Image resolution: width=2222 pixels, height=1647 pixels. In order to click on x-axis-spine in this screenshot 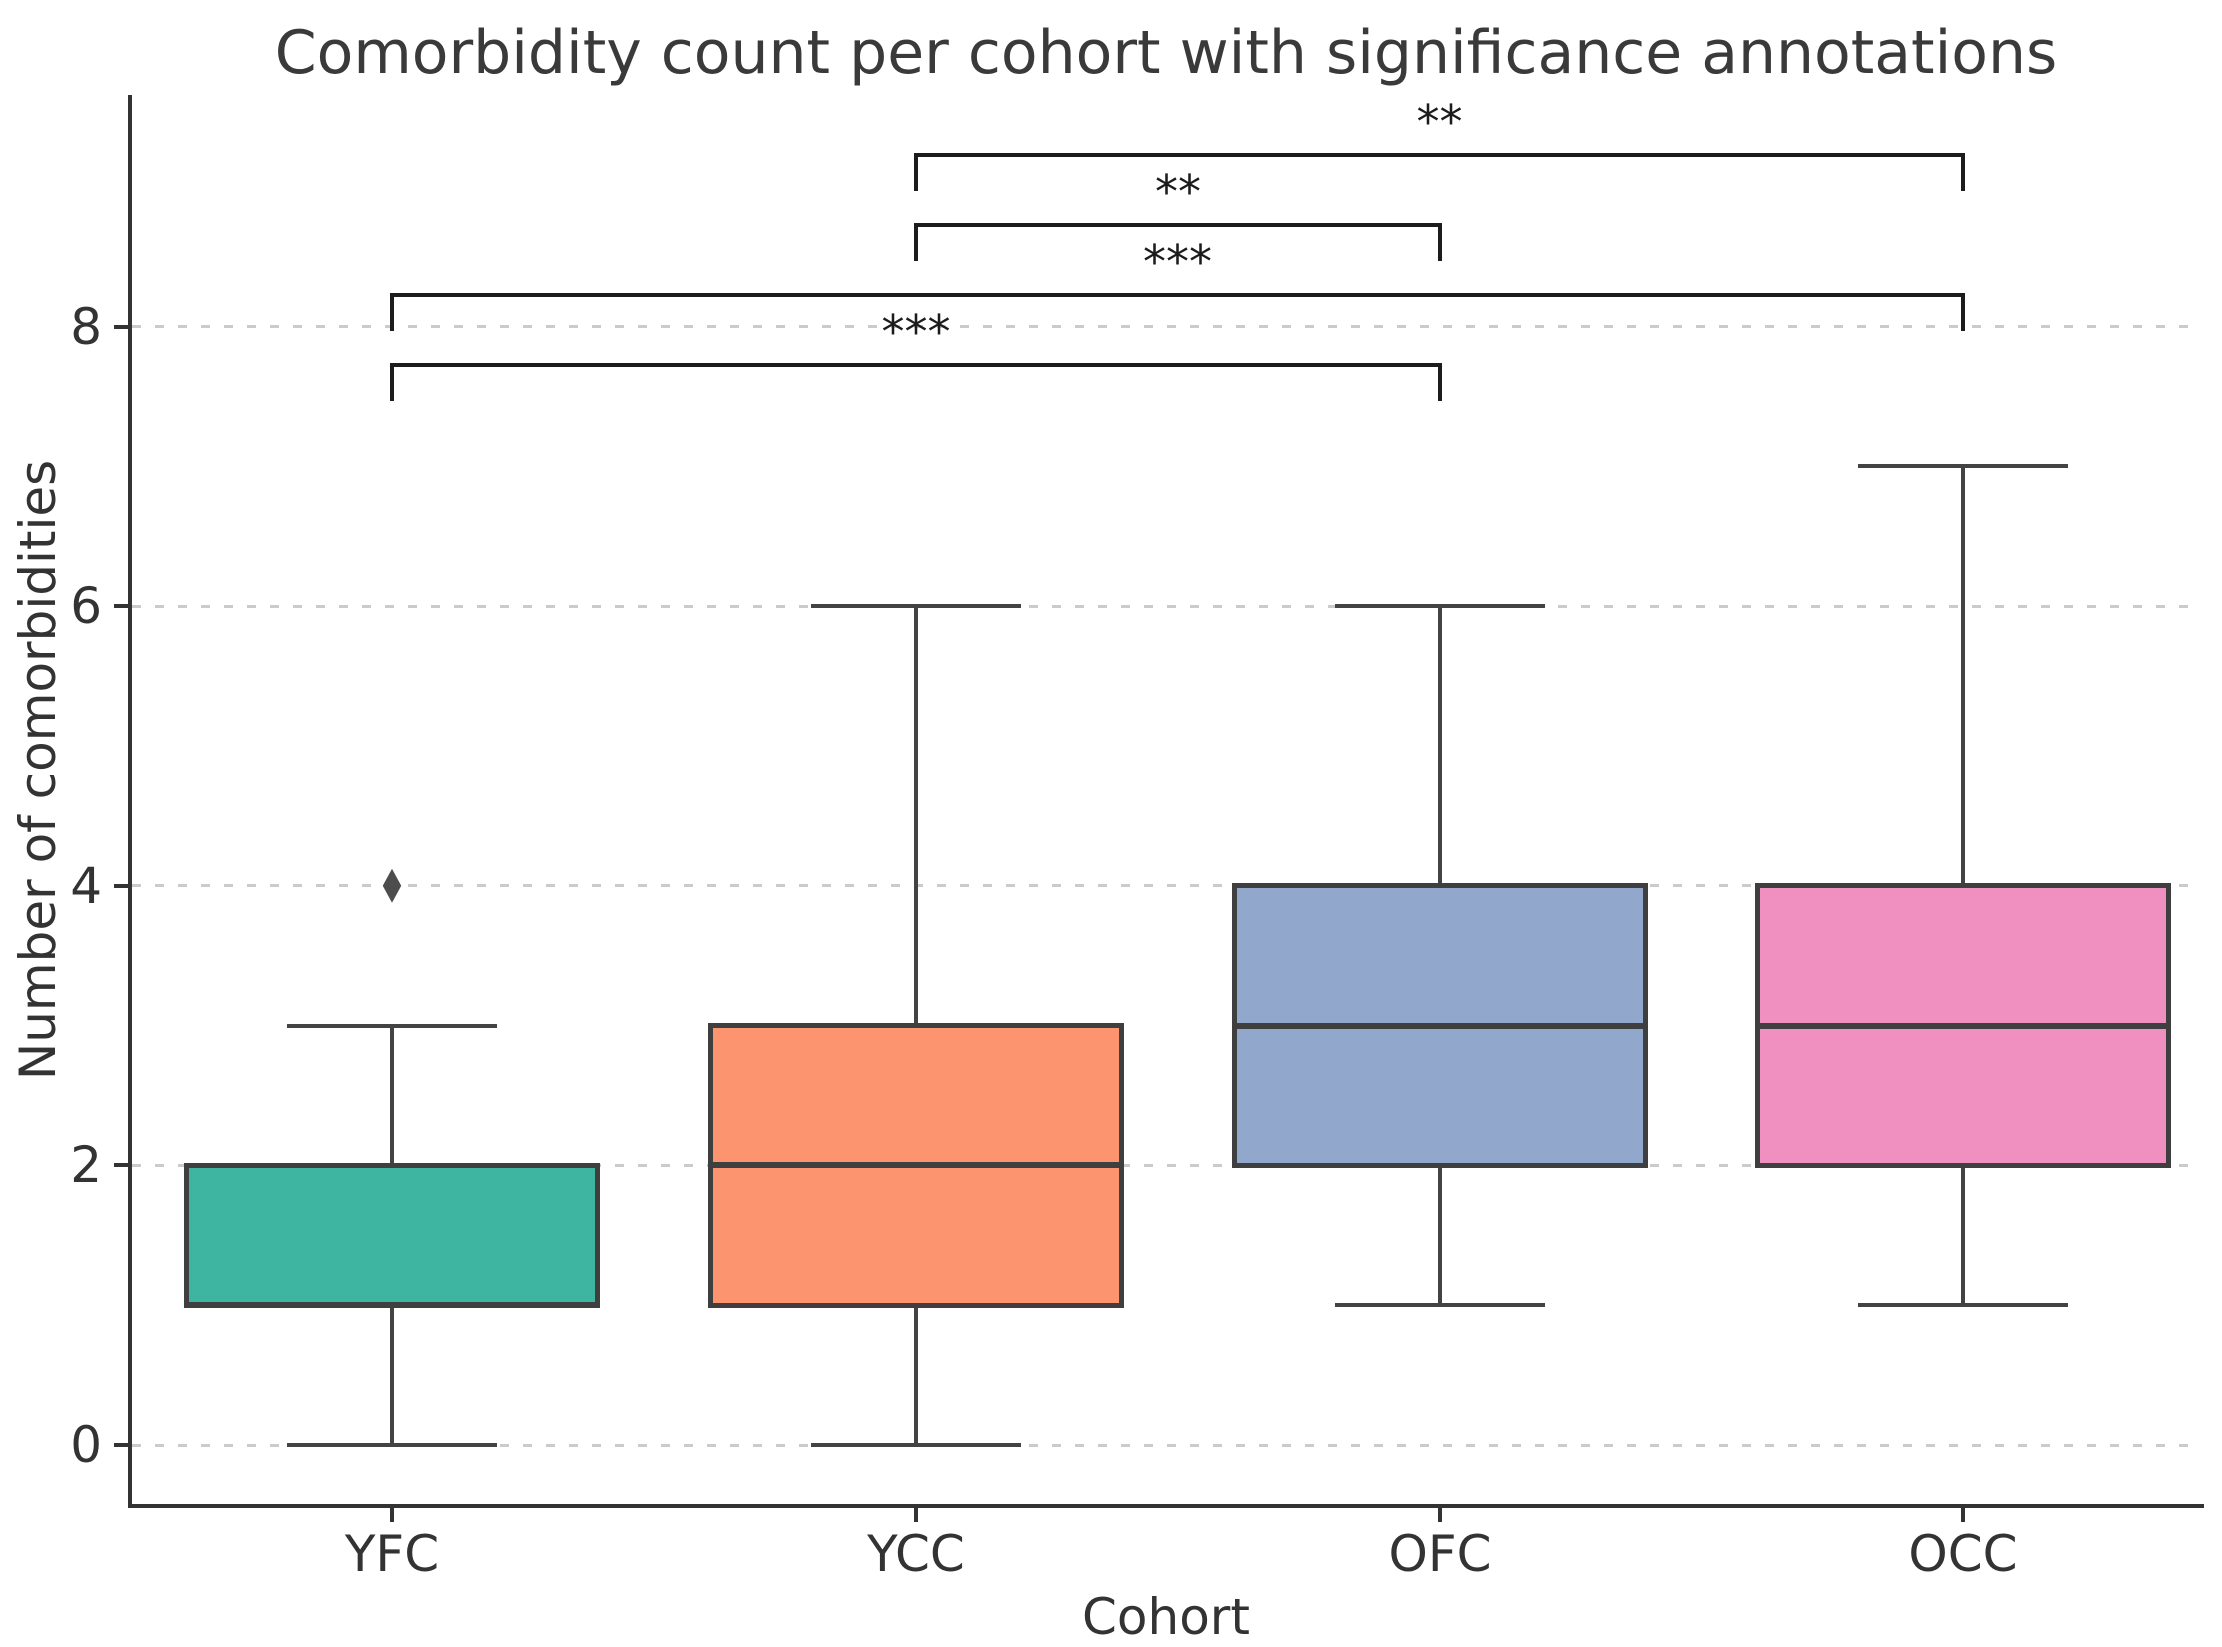, I will do `click(1166, 1506)`.